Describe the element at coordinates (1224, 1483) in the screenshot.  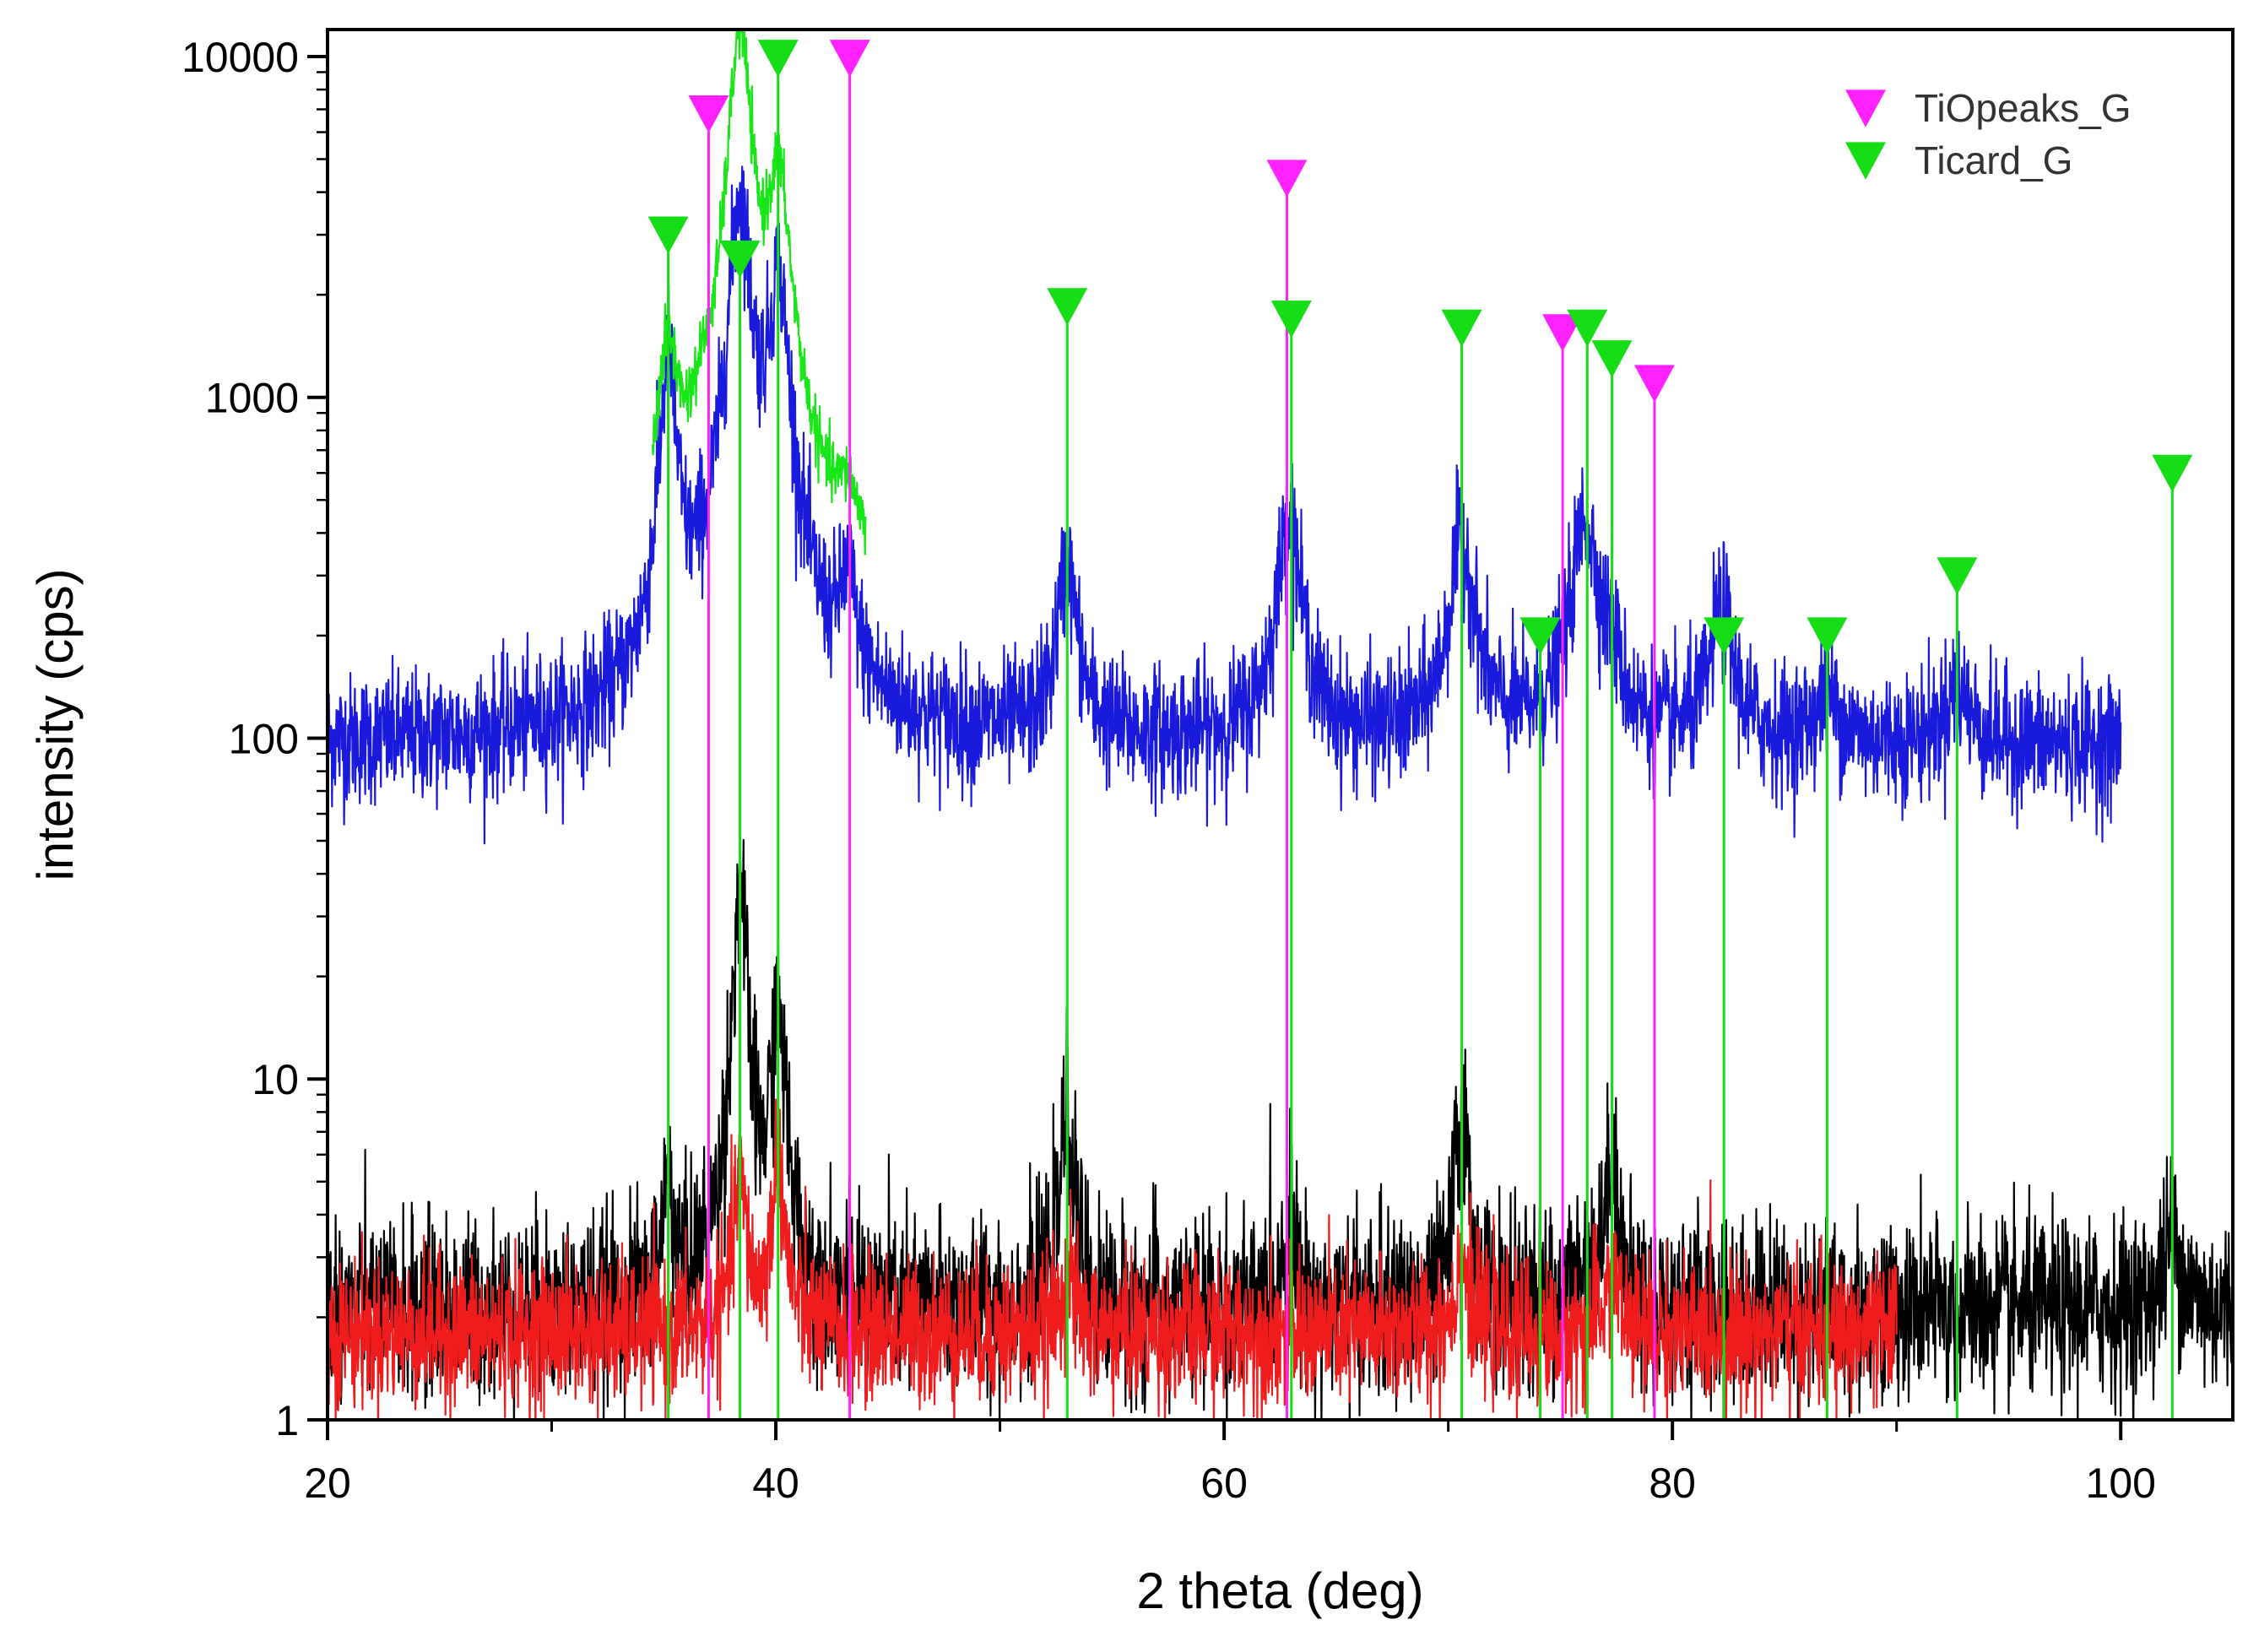
I see `x-tick-label-2: 60` at that location.